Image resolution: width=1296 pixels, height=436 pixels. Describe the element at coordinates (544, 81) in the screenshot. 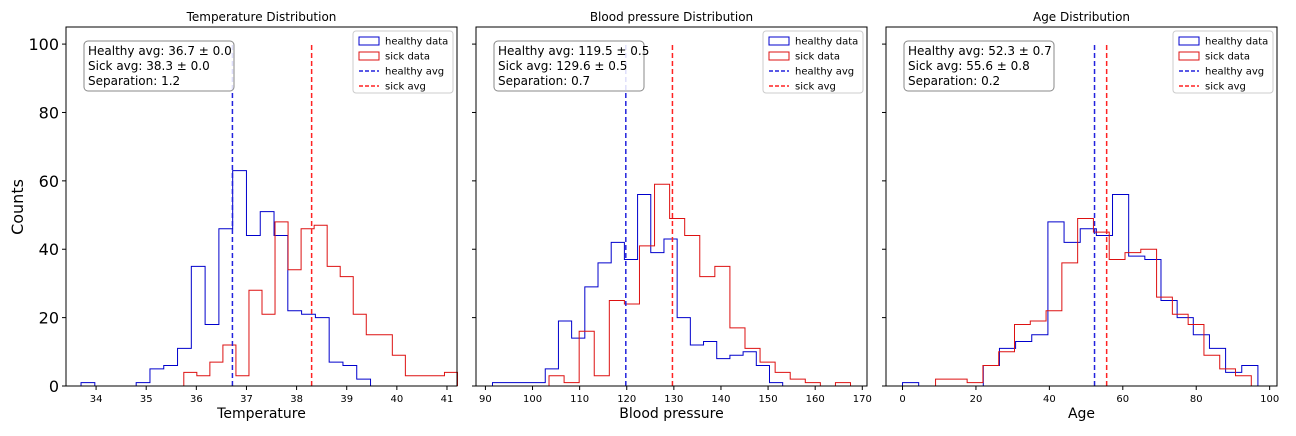

I see `stats-line: Separation: 0.7` at that location.